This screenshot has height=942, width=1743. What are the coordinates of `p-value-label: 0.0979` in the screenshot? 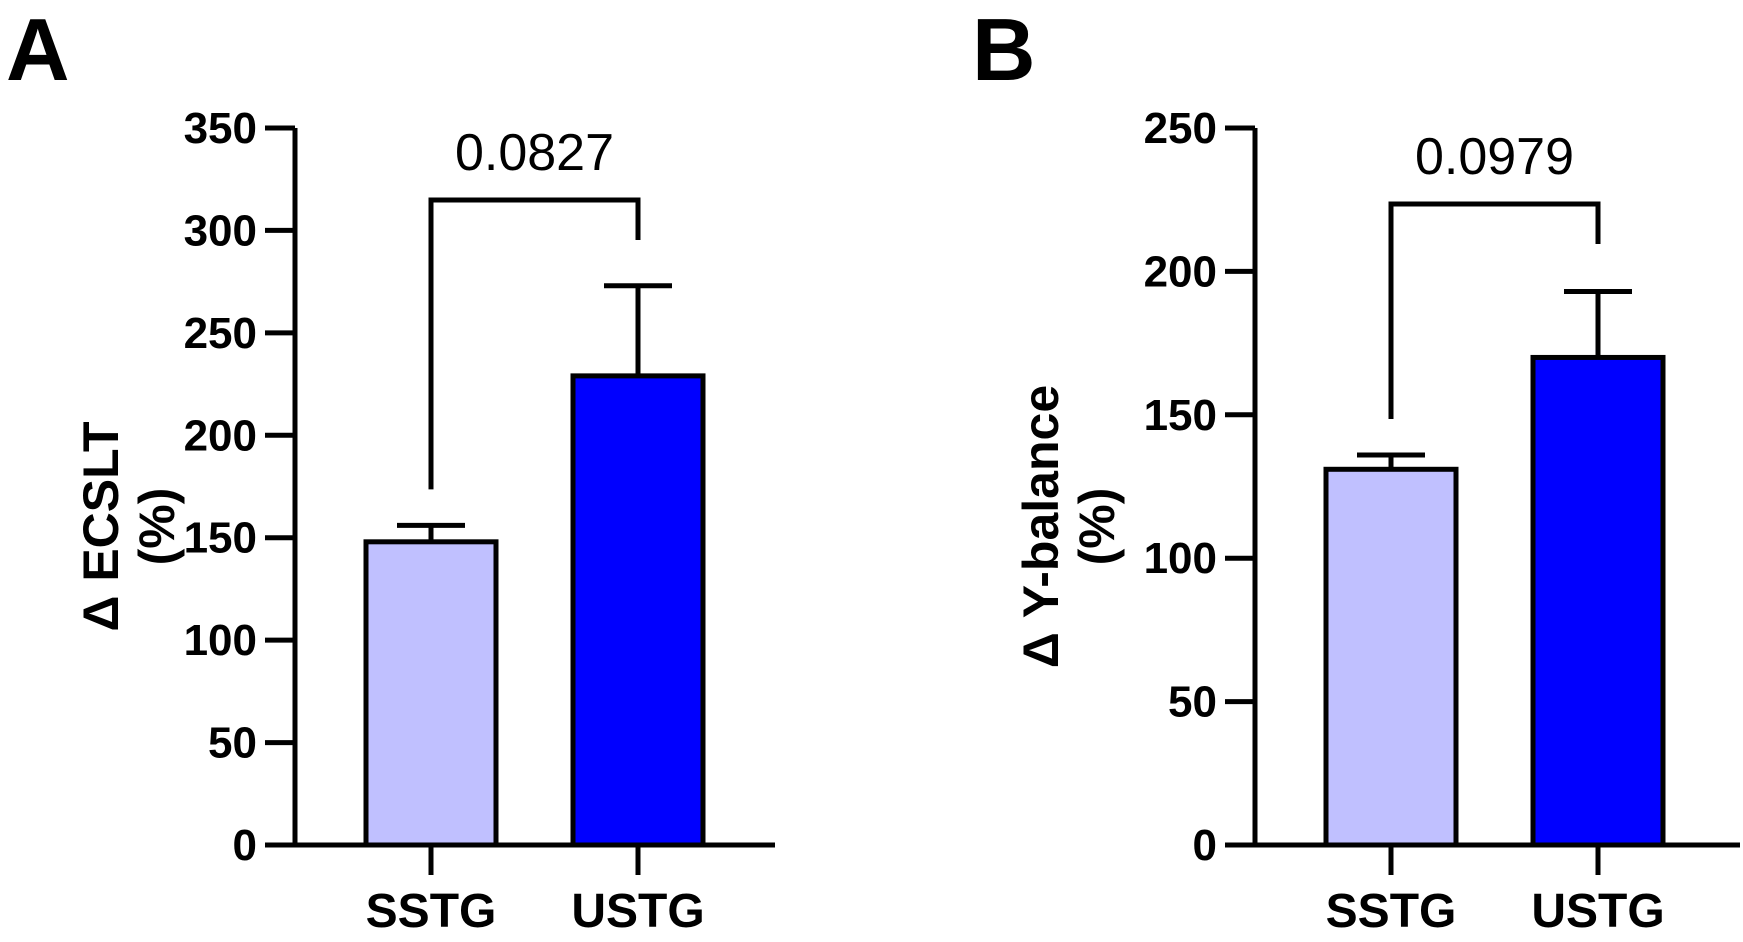 It's located at (1494, 157).